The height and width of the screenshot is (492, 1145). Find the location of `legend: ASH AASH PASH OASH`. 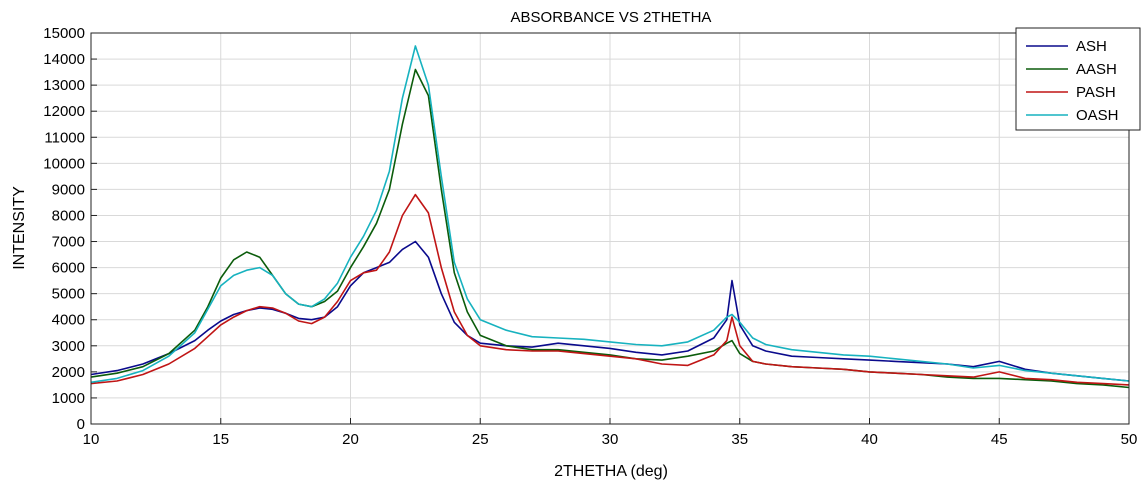

legend: ASH AASH PASH OASH is located at coordinates (1078, 79).